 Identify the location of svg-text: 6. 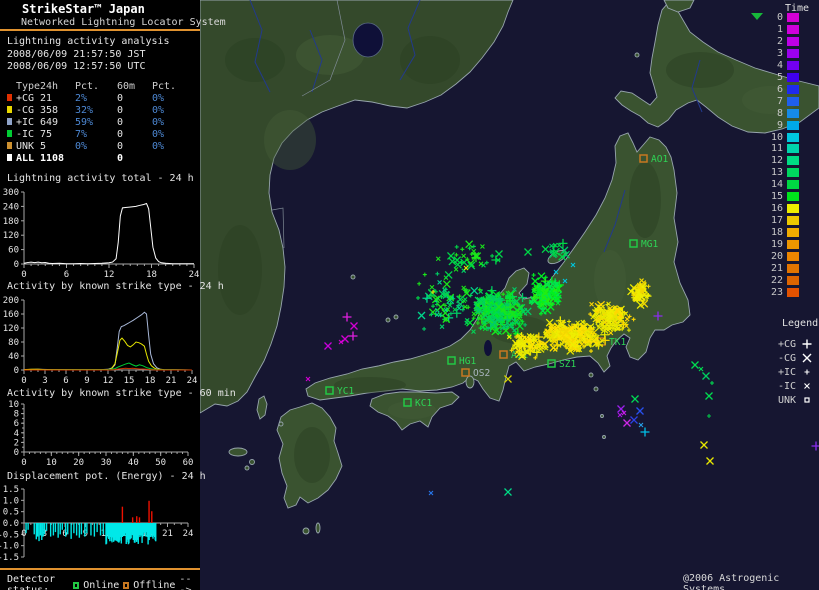
(16, 424).